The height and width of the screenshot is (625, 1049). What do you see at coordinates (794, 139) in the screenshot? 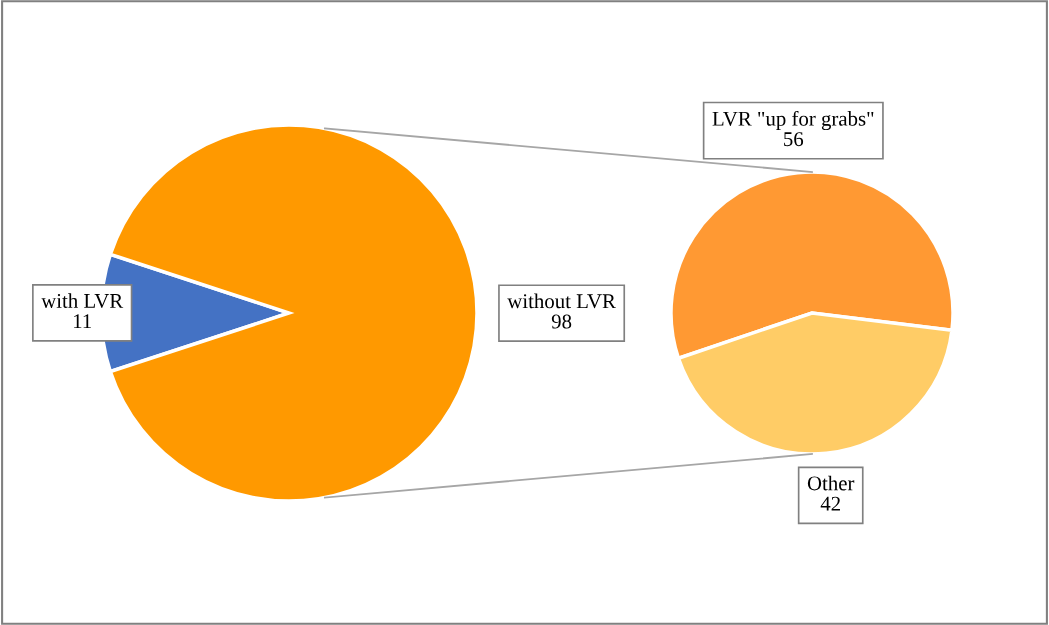
I see `data-label: 56` at bounding box center [794, 139].